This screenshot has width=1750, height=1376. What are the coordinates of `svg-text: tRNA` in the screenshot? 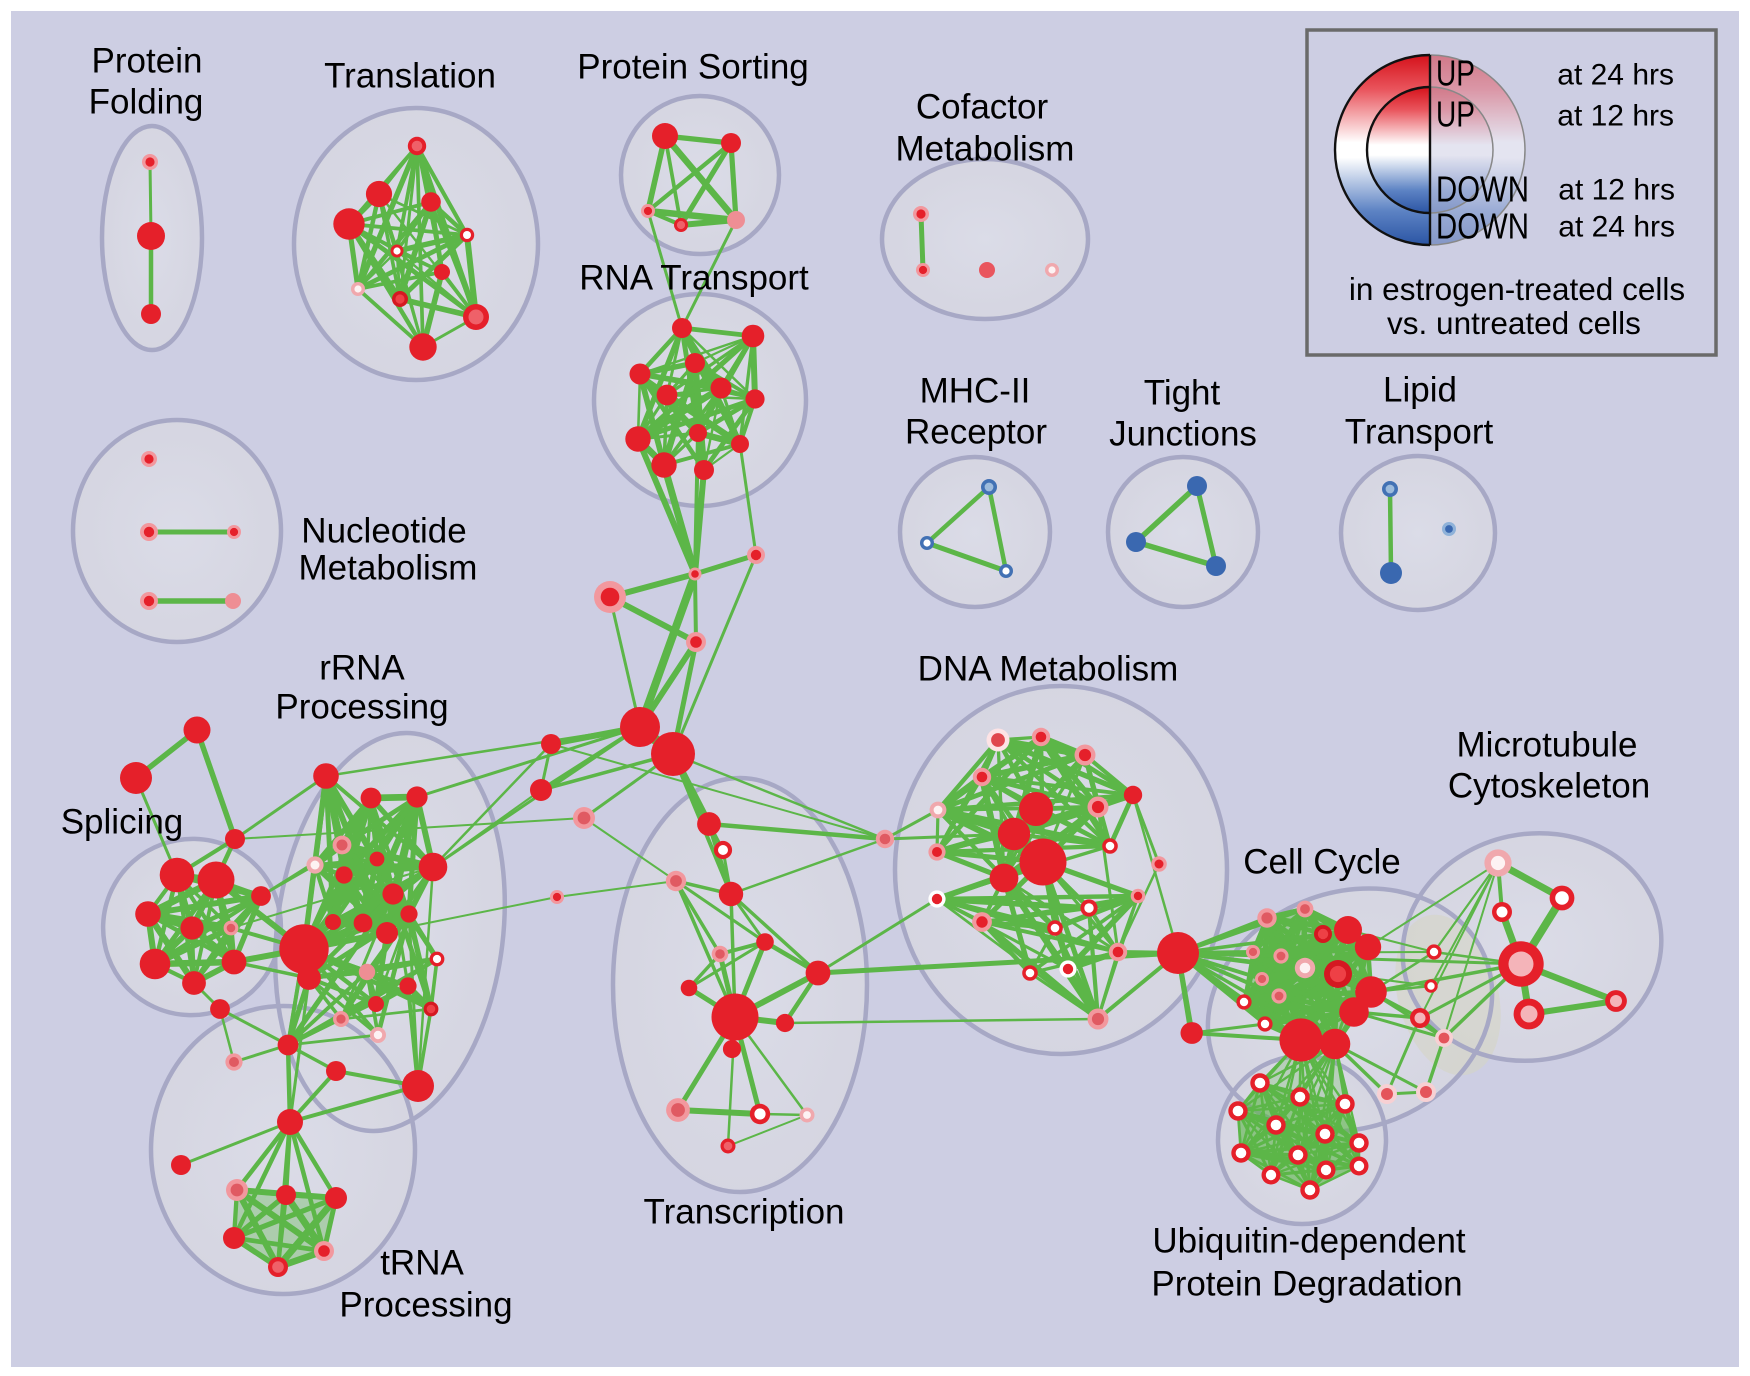 It's located at (422, 1263).